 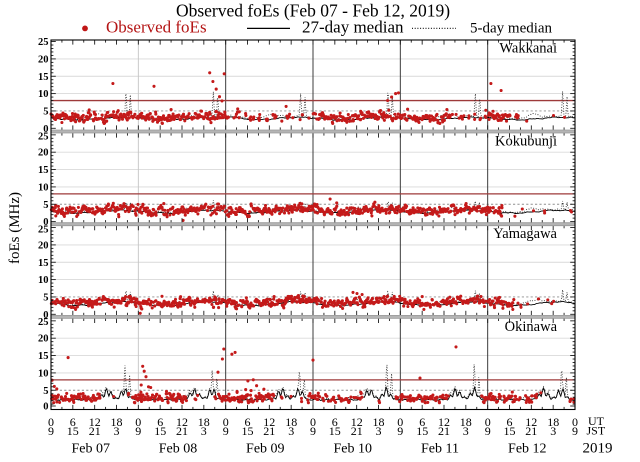 What do you see at coordinates (596, 421) in the screenshot?
I see `svg-text: UT` at bounding box center [596, 421].